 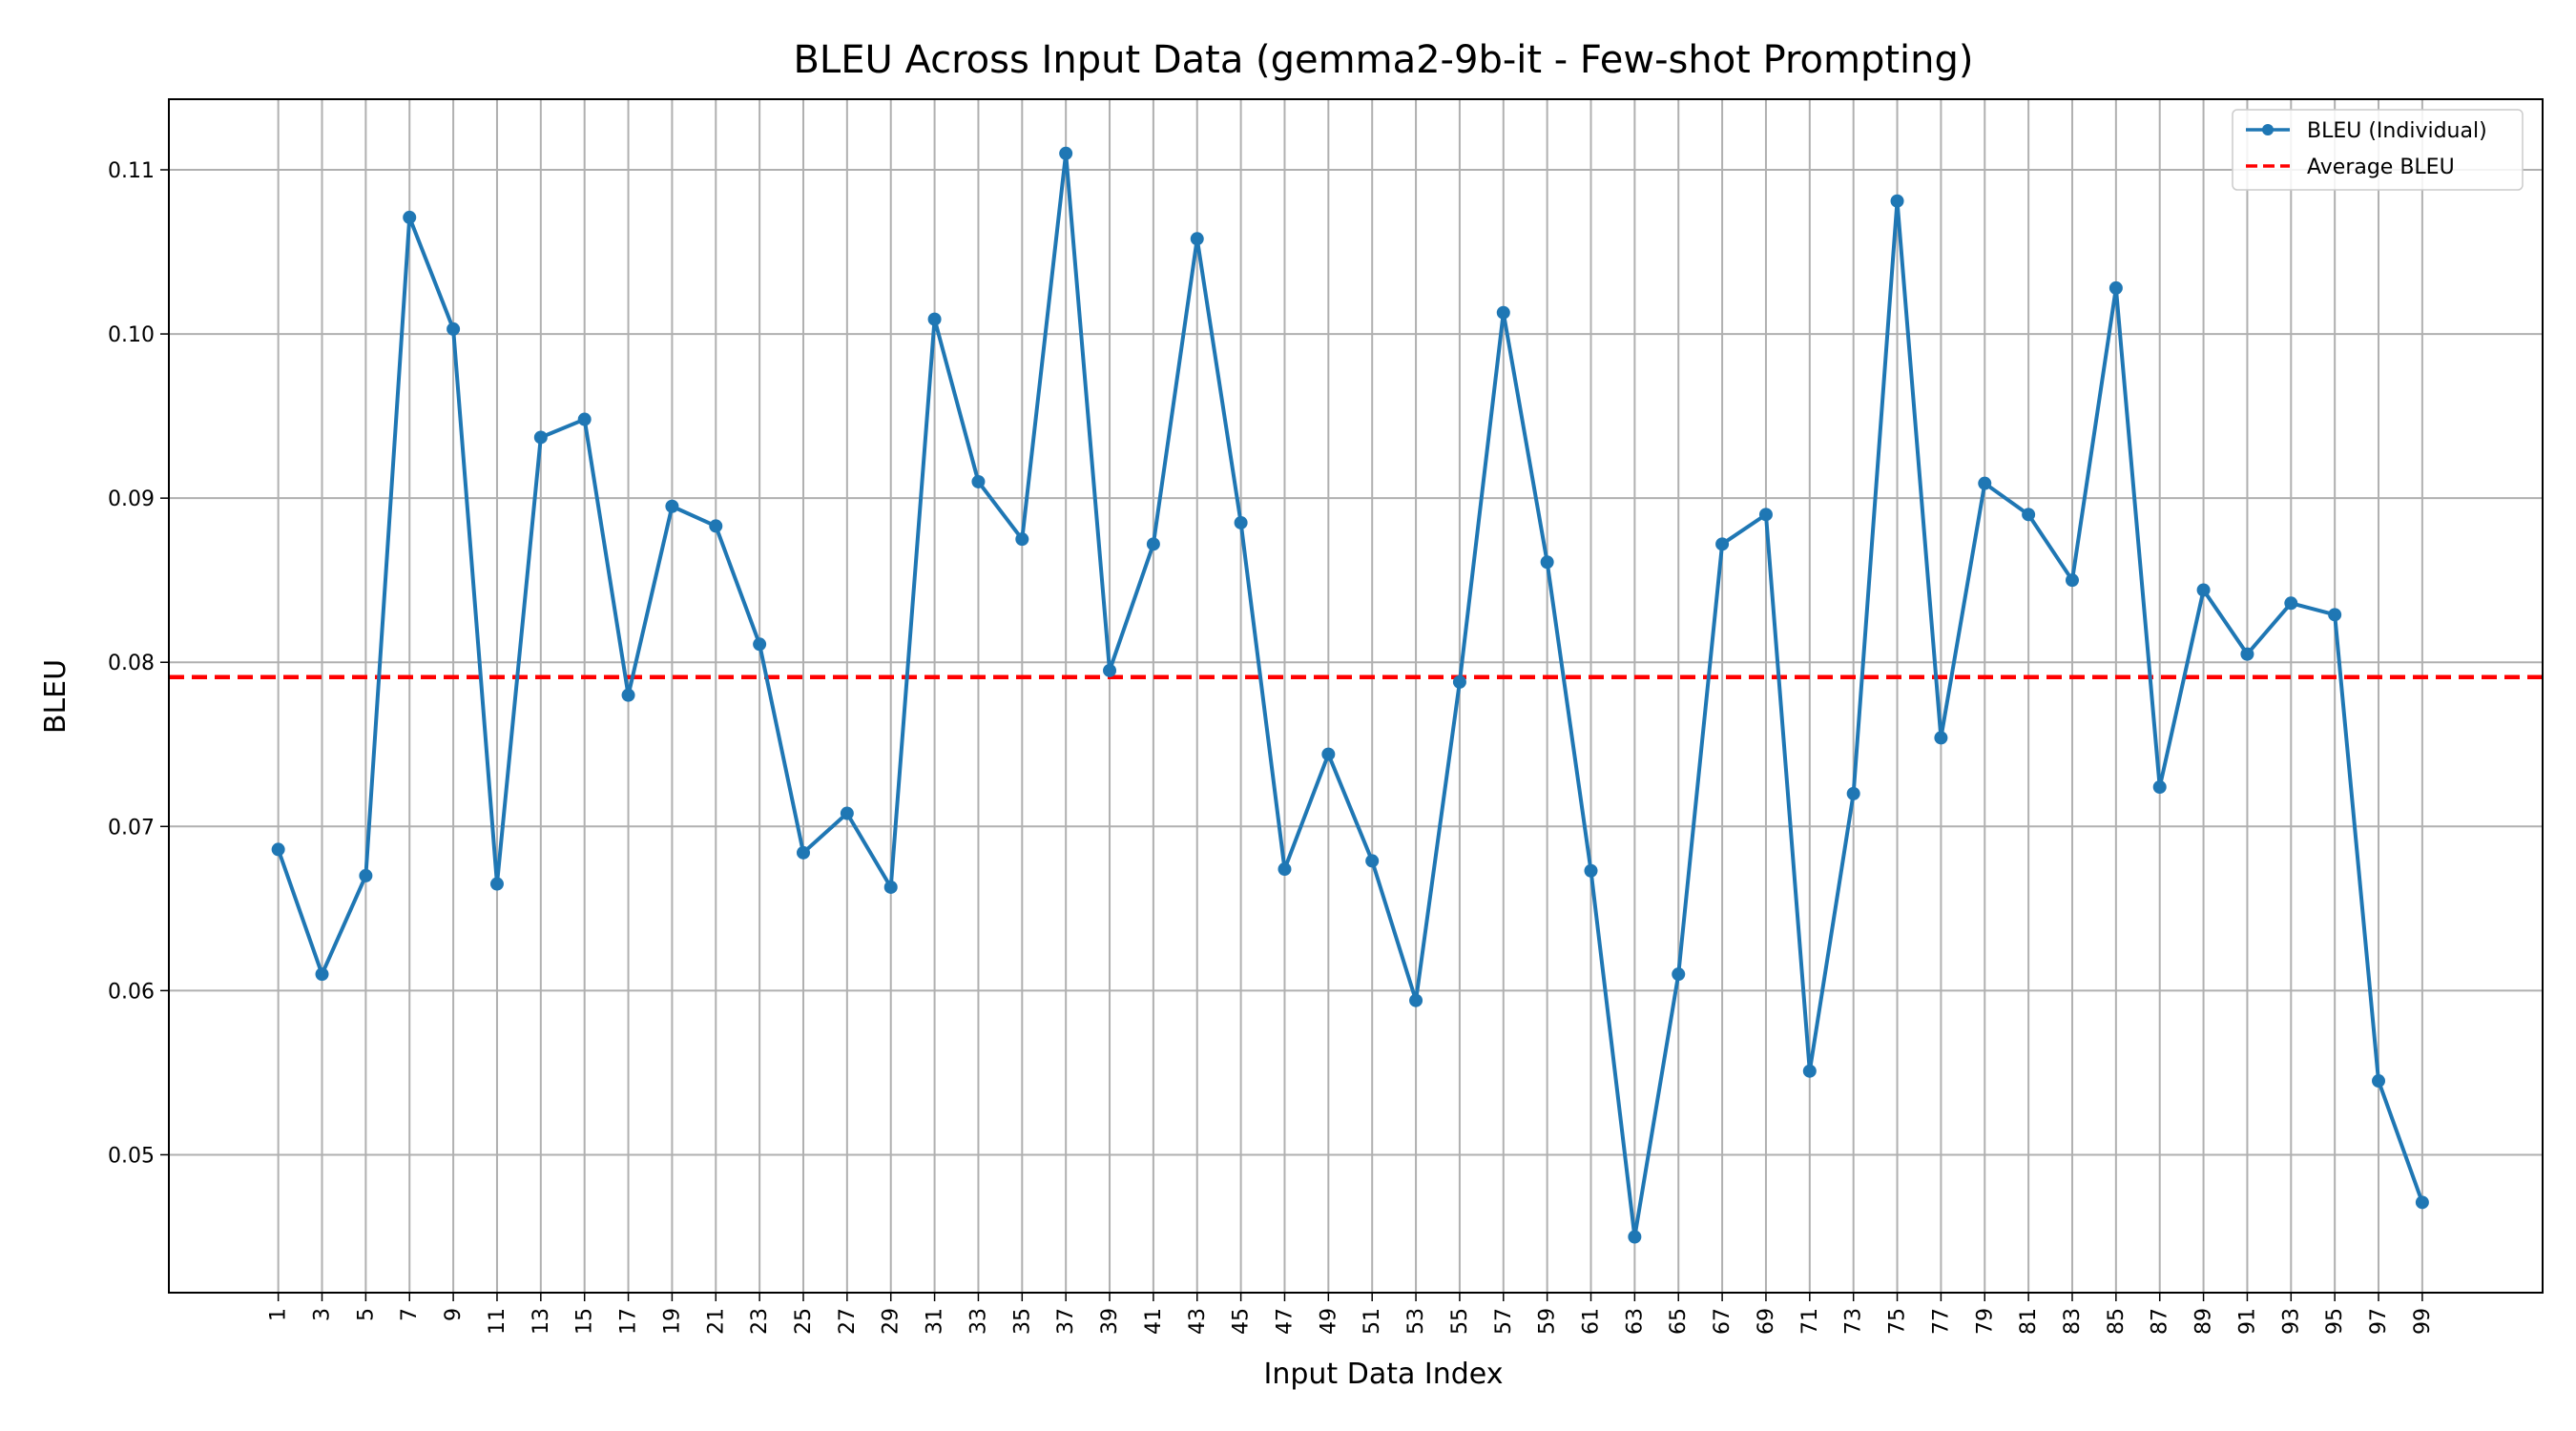 What do you see at coordinates (1810, 1321) in the screenshot?
I see `x-tick-label: 71` at bounding box center [1810, 1321].